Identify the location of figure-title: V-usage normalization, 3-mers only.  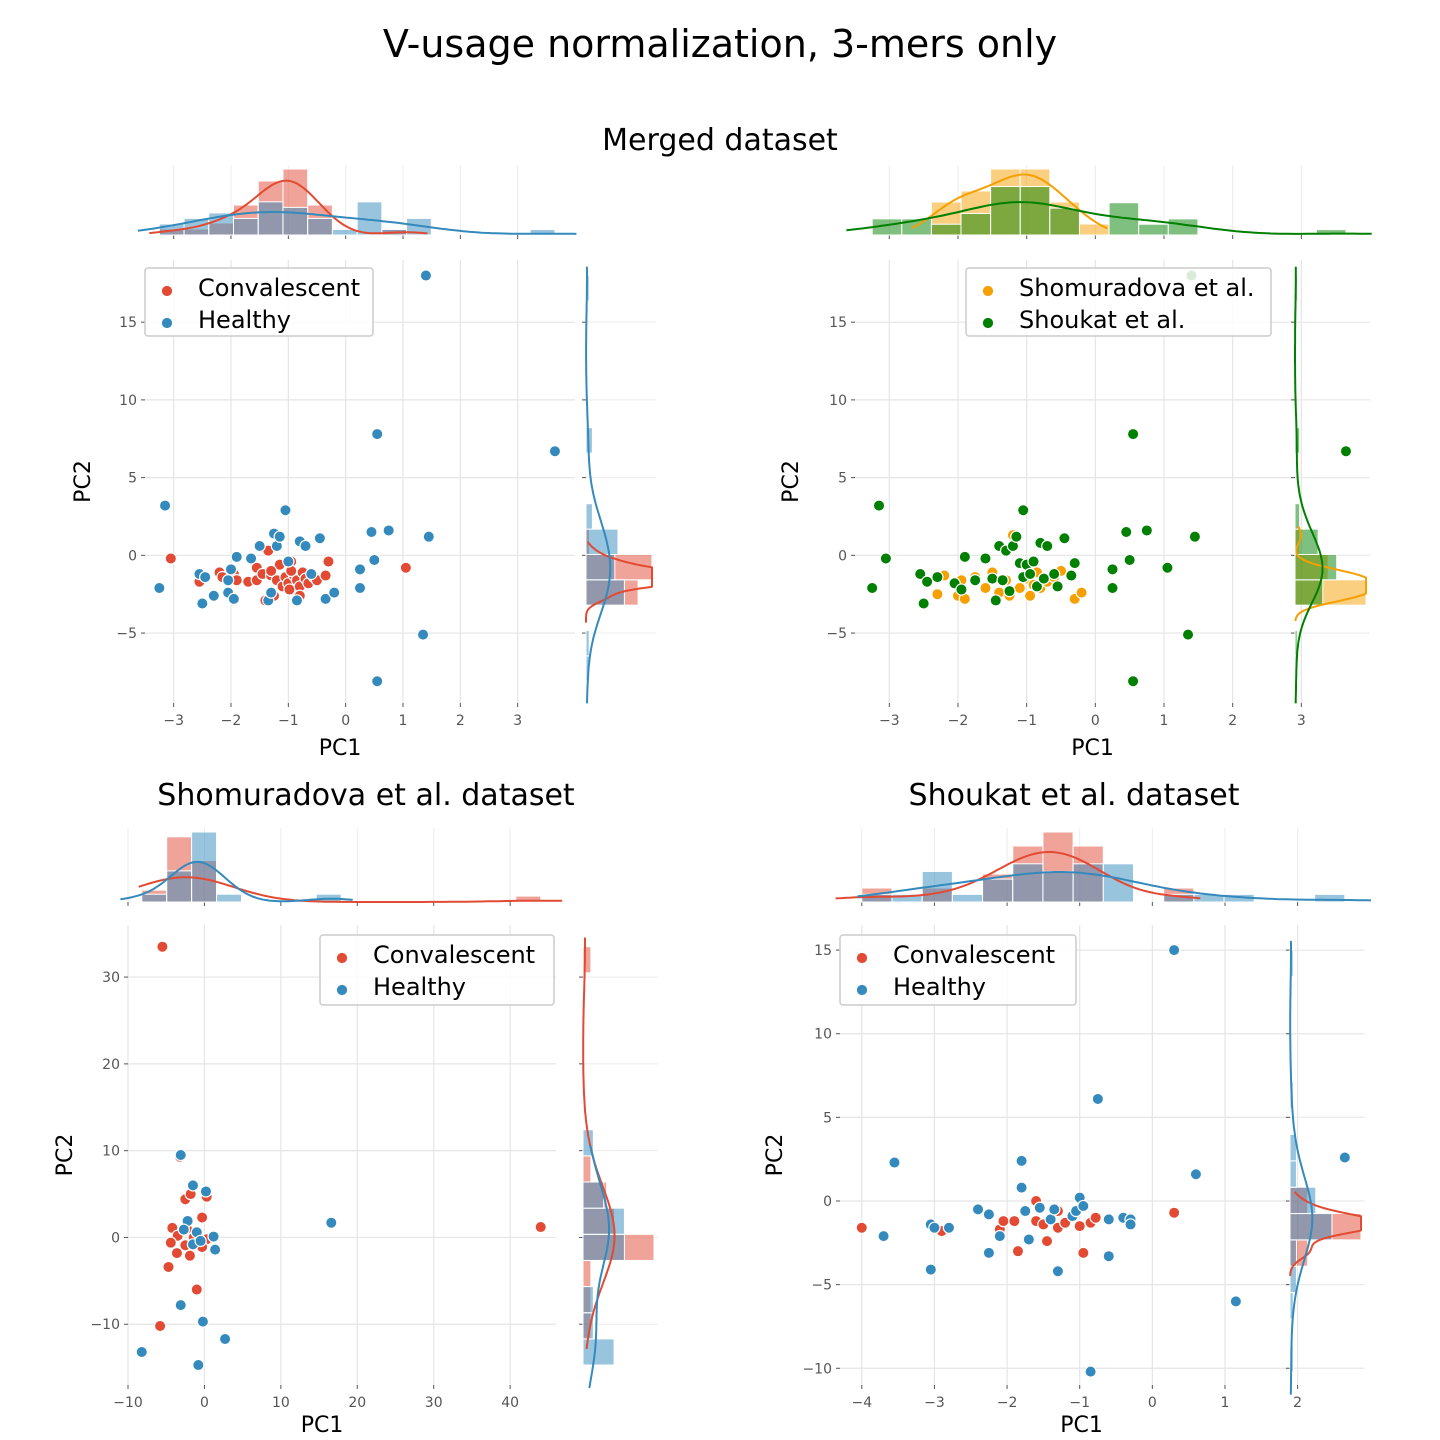
(720, 44).